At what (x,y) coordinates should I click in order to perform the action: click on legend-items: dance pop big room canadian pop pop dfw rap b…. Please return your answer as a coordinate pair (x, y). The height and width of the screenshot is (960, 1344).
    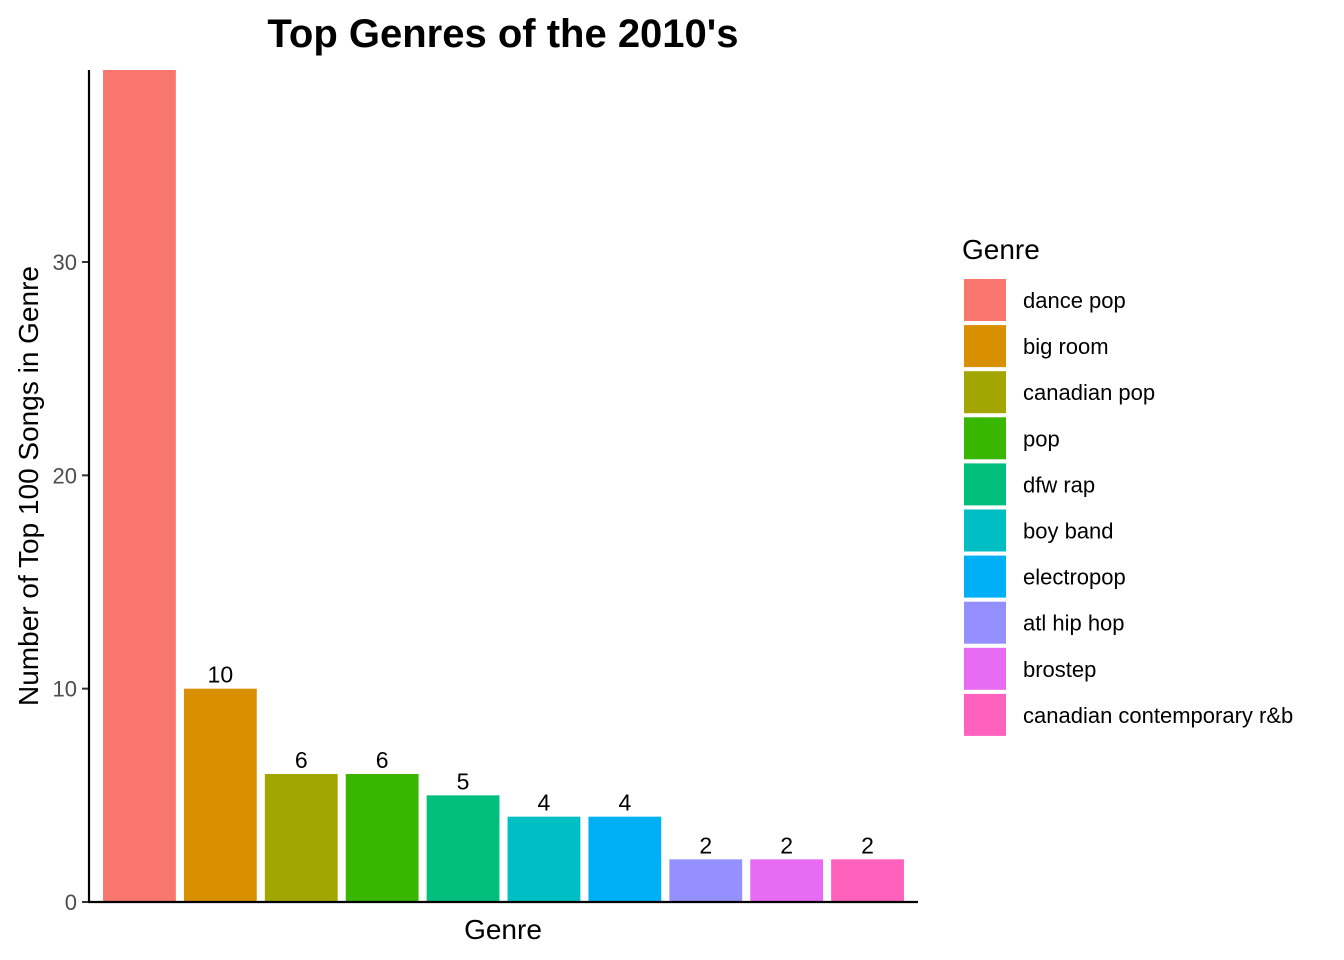
    Looking at the image, I should click on (1128, 507).